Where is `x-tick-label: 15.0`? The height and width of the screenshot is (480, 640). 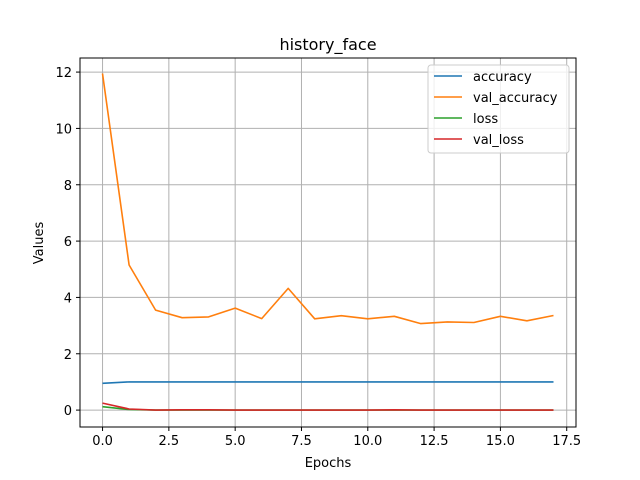
x-tick-label: 15.0 is located at coordinates (500, 441).